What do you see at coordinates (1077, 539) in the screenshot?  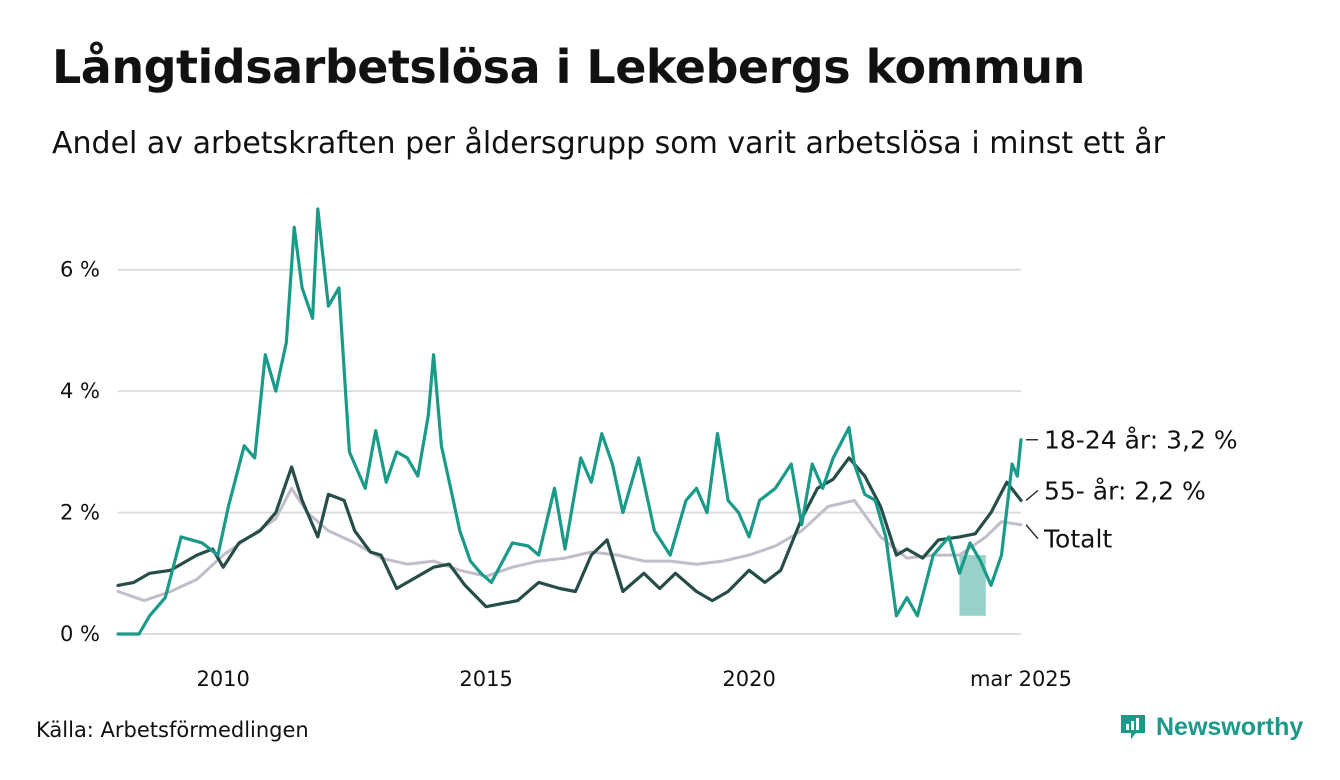 I see `series-label-total: Totalt` at bounding box center [1077, 539].